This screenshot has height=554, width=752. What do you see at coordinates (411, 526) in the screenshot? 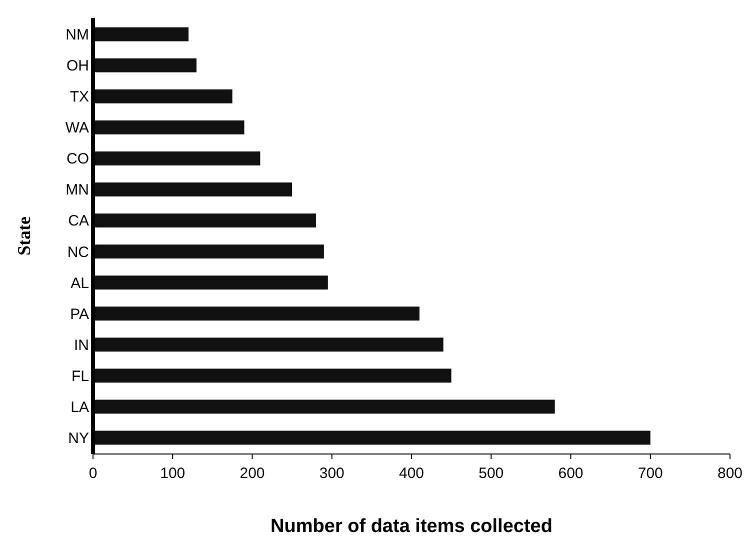
I see `x-axis-title: Number of data items collected` at bounding box center [411, 526].